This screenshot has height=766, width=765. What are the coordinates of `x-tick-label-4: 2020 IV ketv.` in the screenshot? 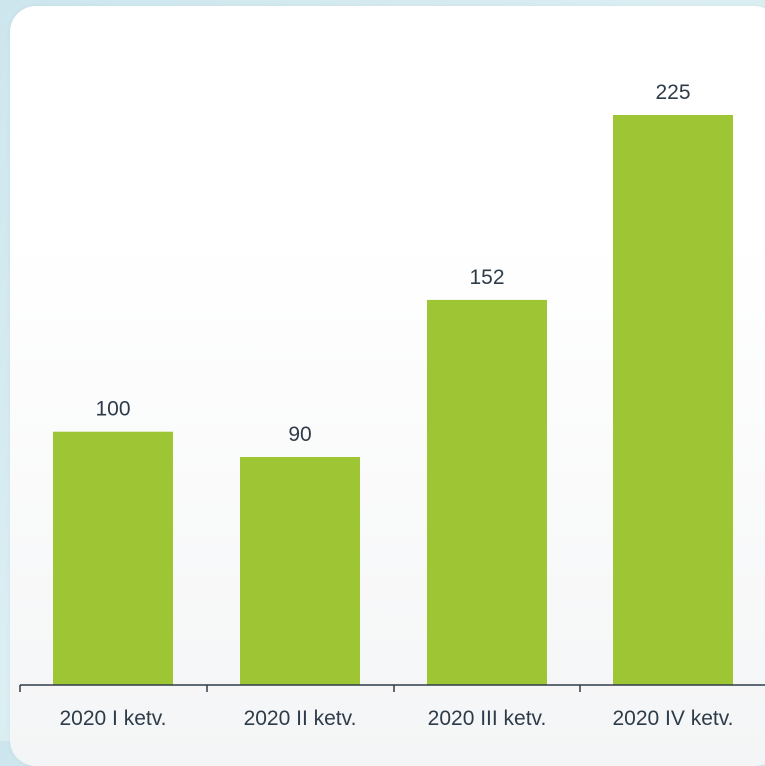 It's located at (672, 718).